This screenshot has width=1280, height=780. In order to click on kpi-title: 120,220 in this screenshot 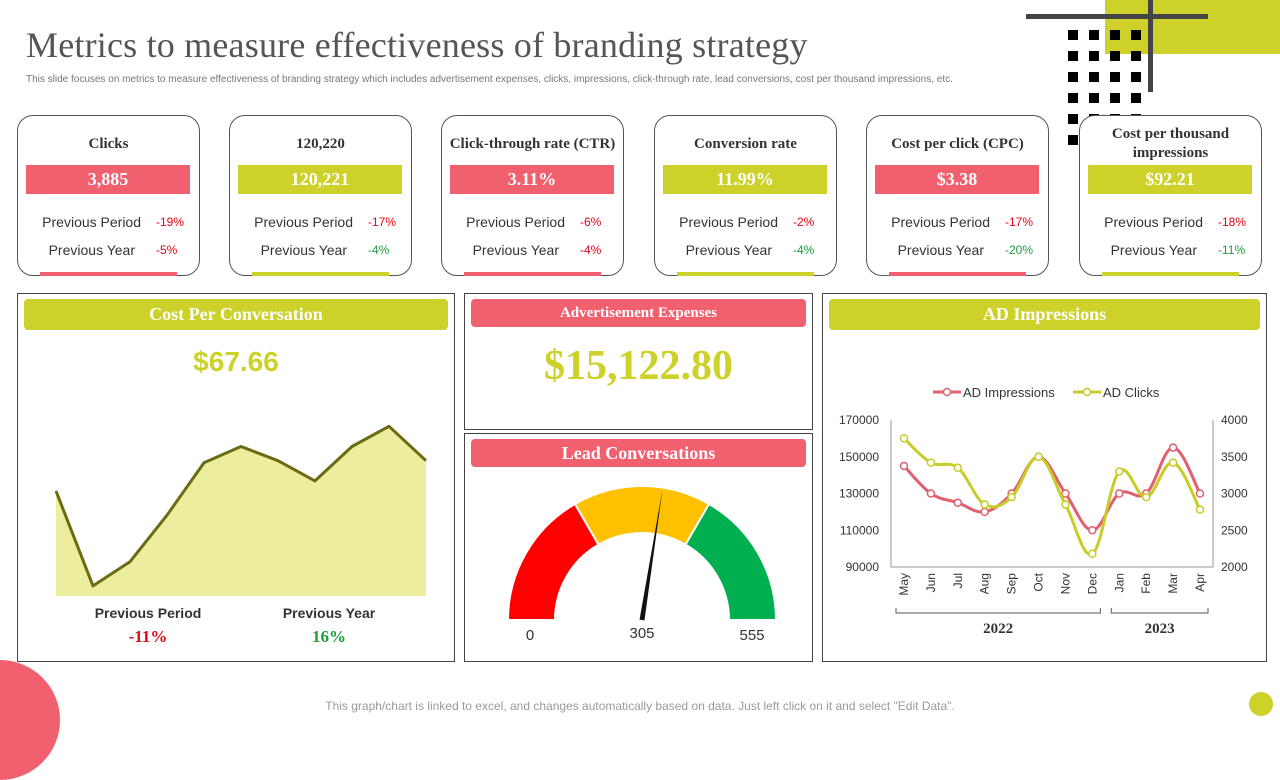, I will do `click(320, 144)`.